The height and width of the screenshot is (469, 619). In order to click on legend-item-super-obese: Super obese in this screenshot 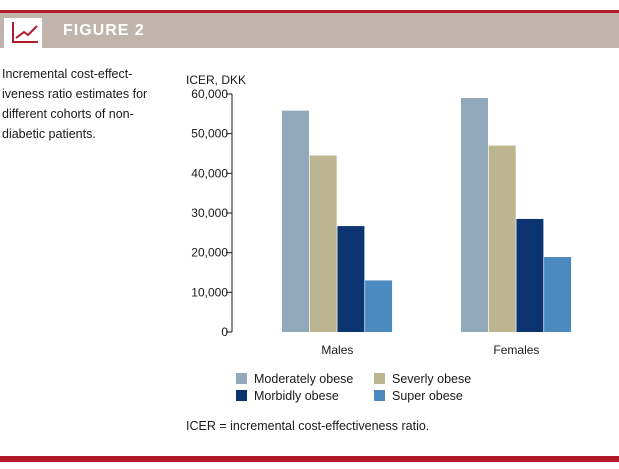, I will do `click(418, 396)`.